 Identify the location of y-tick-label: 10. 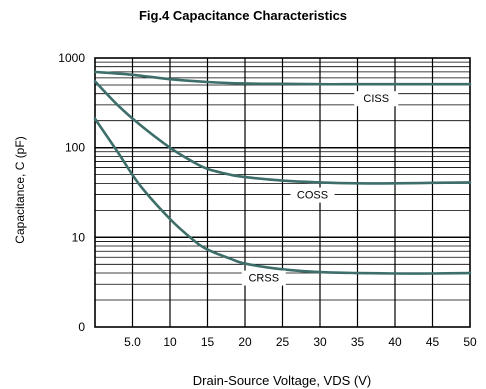
(79, 237).